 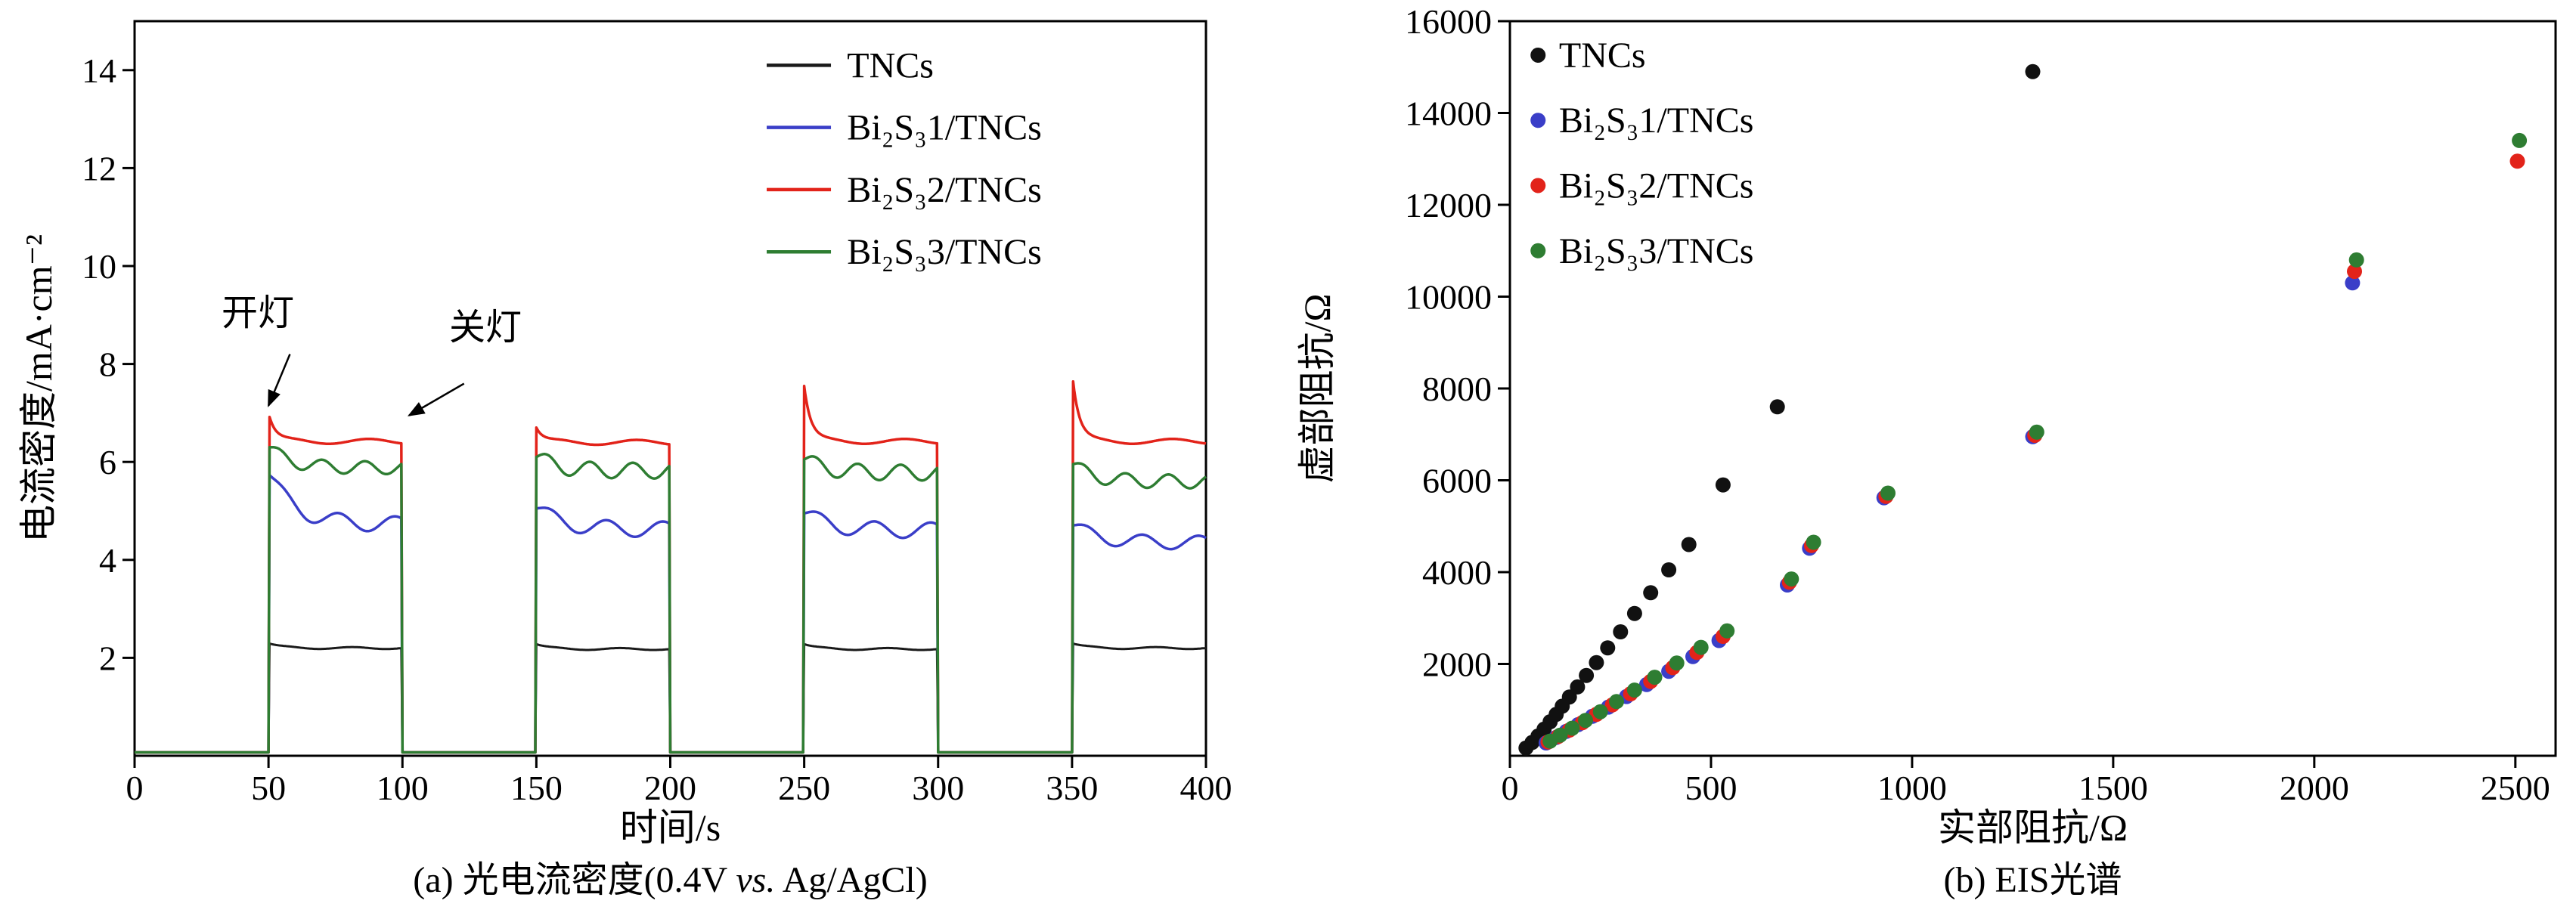 What do you see at coordinates (1448, 22) in the screenshot?
I see `y-tick-label: 16000` at bounding box center [1448, 22].